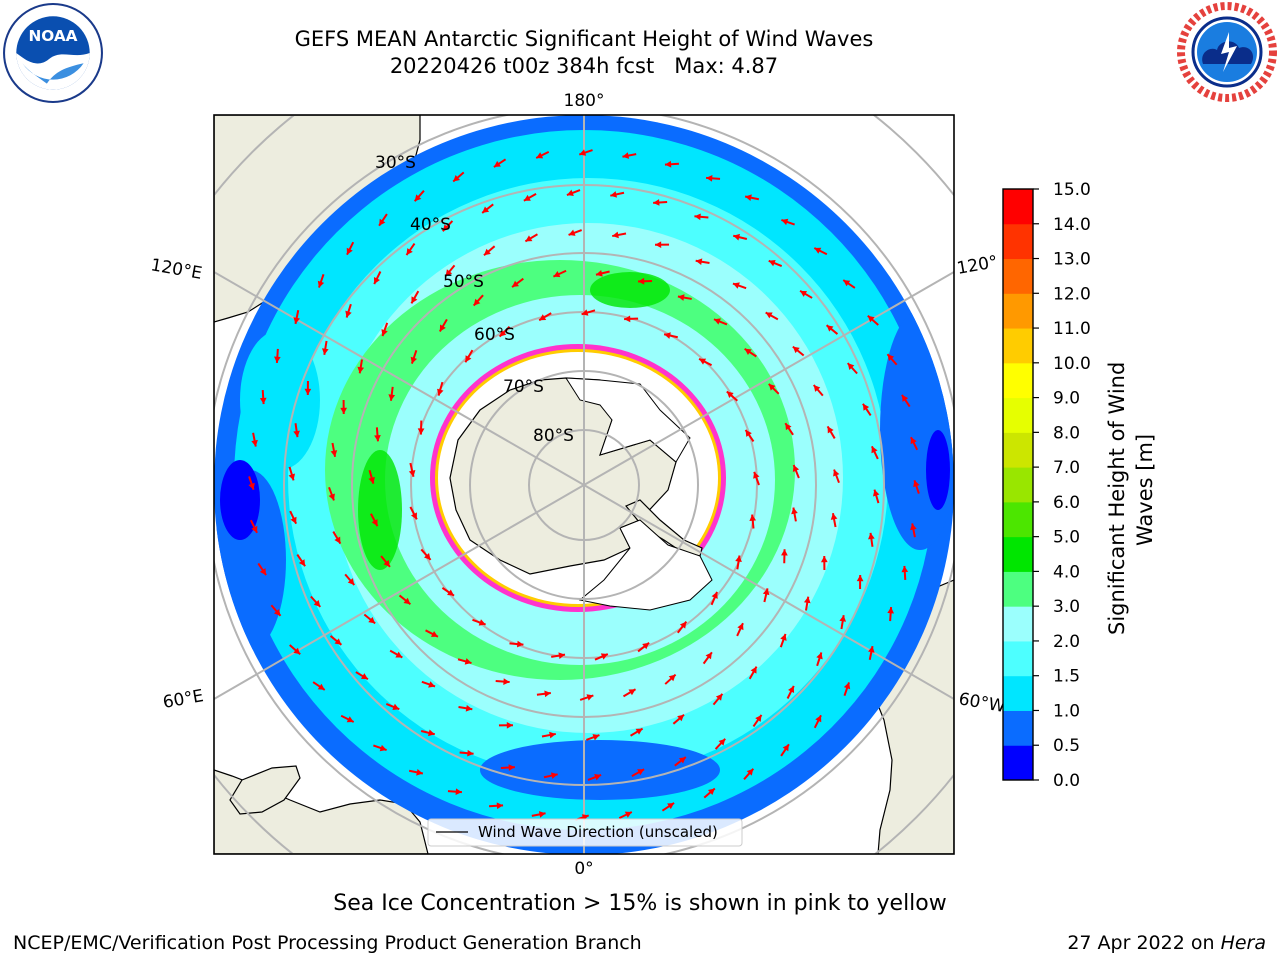 The image size is (1280, 960). Describe the element at coordinates (1066, 399) in the screenshot. I see `colorbar-tick-label: 9.0` at that location.